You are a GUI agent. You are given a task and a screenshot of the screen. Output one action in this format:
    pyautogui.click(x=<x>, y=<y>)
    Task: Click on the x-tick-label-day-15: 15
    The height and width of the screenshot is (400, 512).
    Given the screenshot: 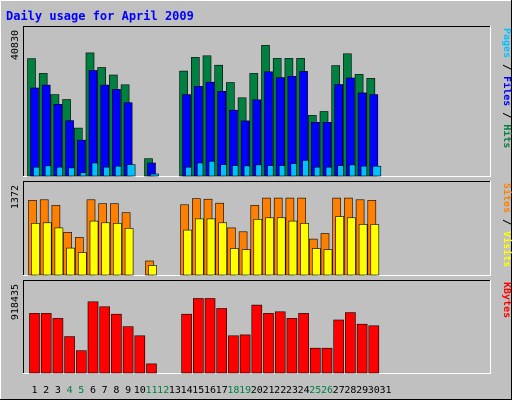 What is the action you would take?
    pyautogui.click(x=198, y=390)
    